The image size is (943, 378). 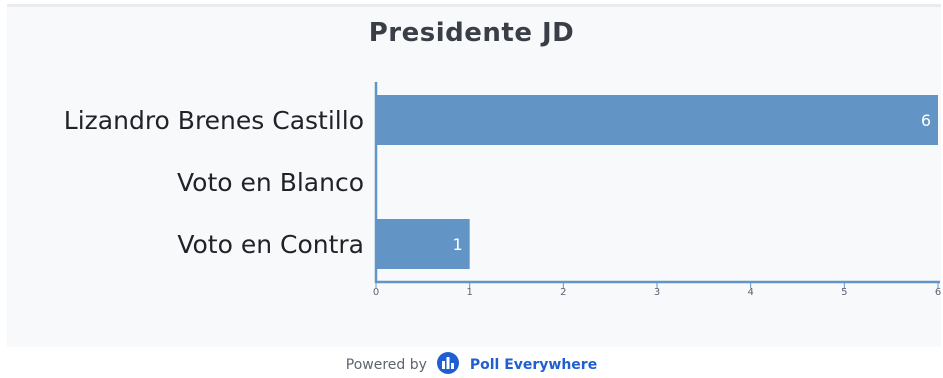 I want to click on footer: Powered by Poll Everywhere, so click(x=471, y=365).